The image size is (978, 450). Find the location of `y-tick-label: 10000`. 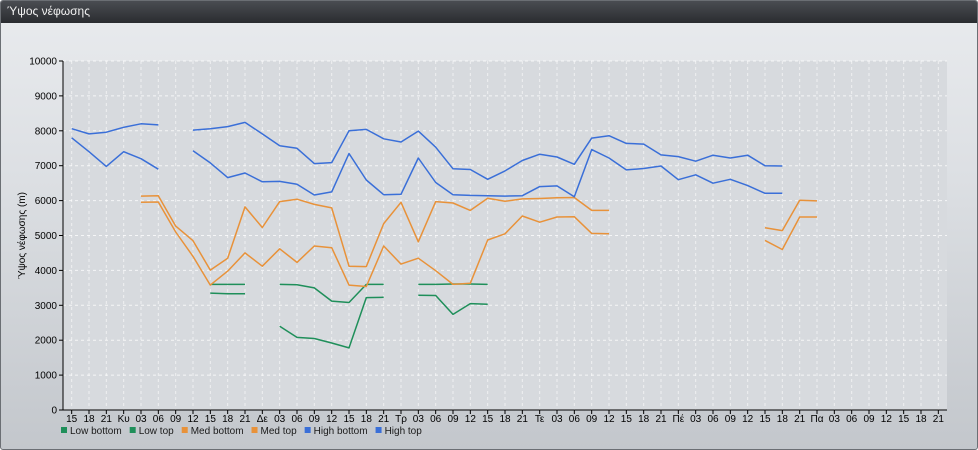

y-tick-label: 10000 is located at coordinates (43, 62).